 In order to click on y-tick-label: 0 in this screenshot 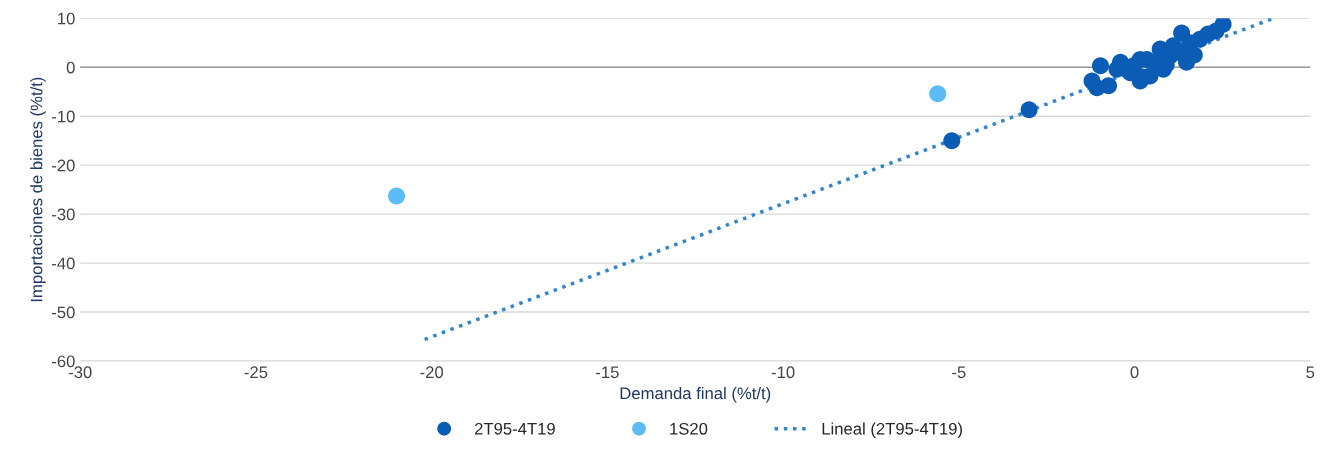, I will do `click(70, 67)`.